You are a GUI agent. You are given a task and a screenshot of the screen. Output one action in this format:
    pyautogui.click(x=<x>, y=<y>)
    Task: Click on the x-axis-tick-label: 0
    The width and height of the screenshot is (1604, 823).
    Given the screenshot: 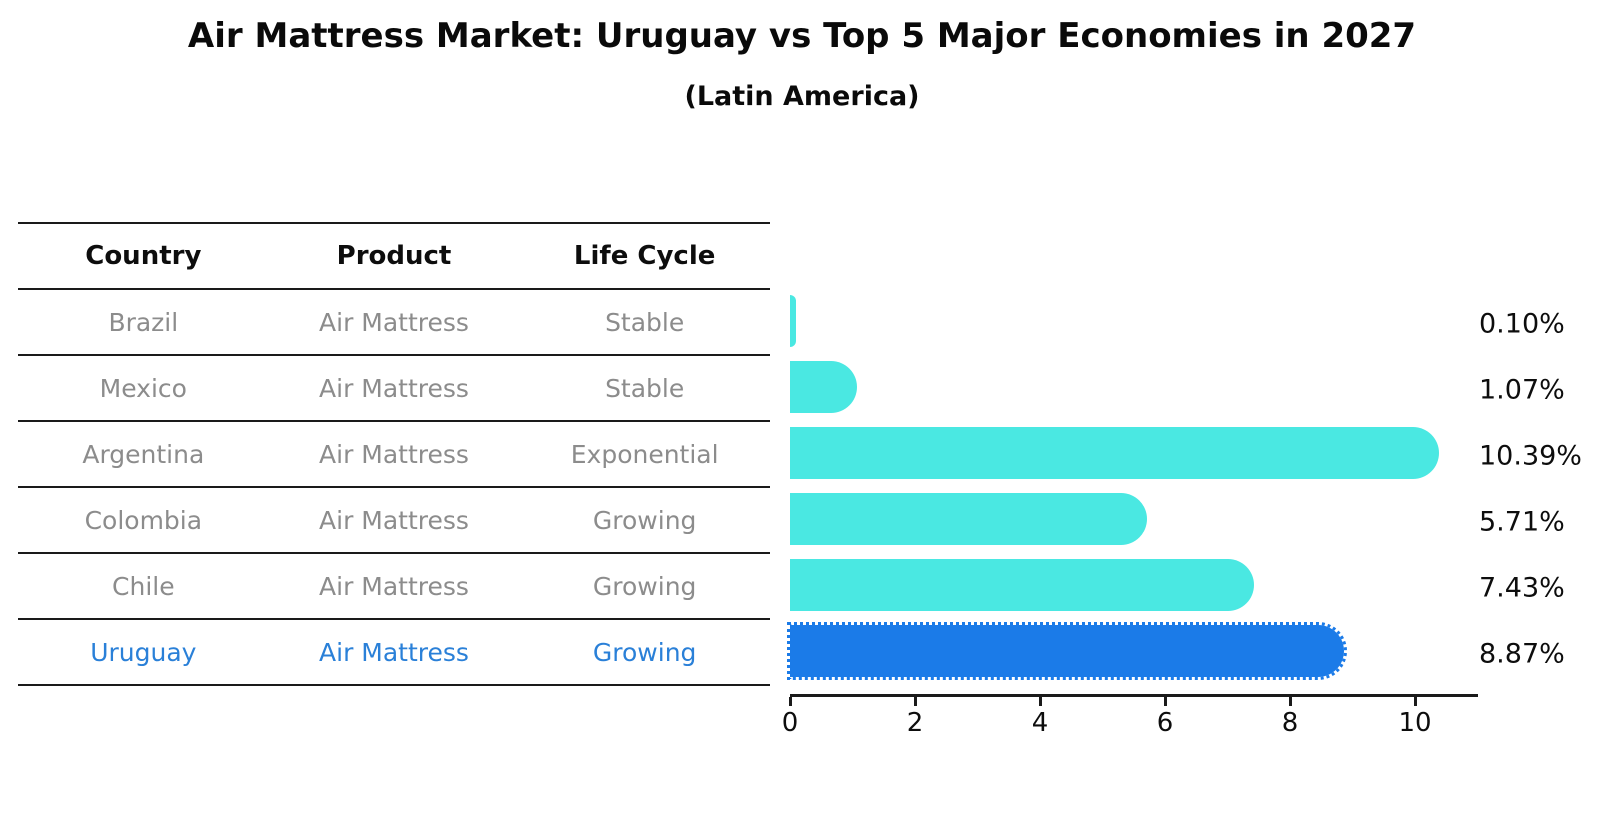 What is the action you would take?
    pyautogui.click(x=790, y=723)
    